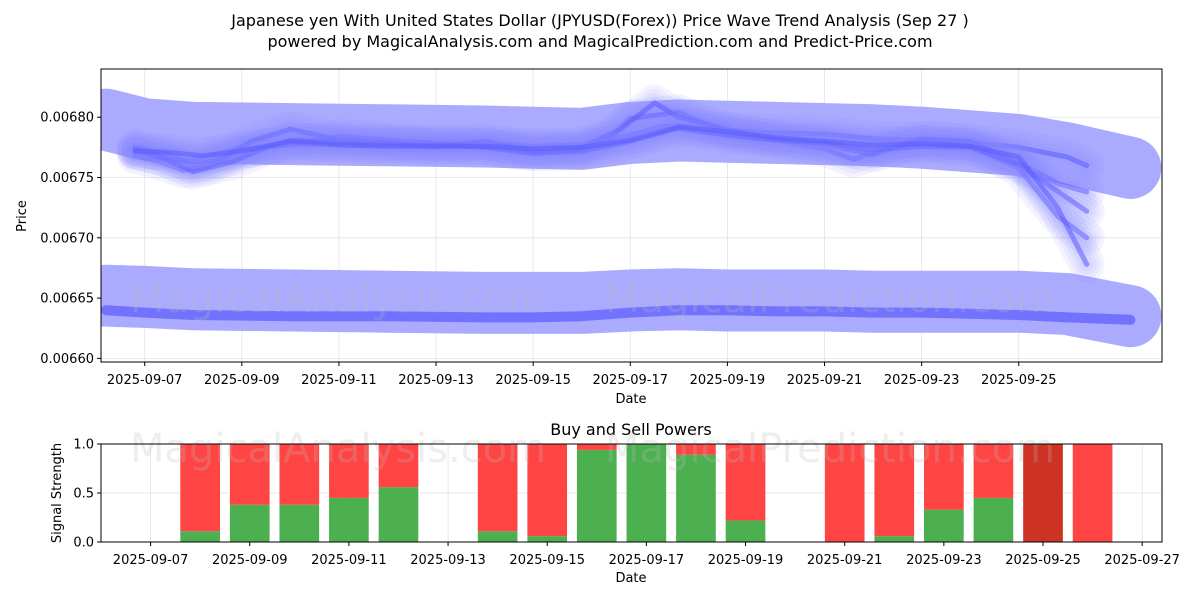 This screenshot has width=1200, height=600. What do you see at coordinates (67, 178) in the screenshot?
I see `price-y-tick-label: 0.00675` at bounding box center [67, 178].